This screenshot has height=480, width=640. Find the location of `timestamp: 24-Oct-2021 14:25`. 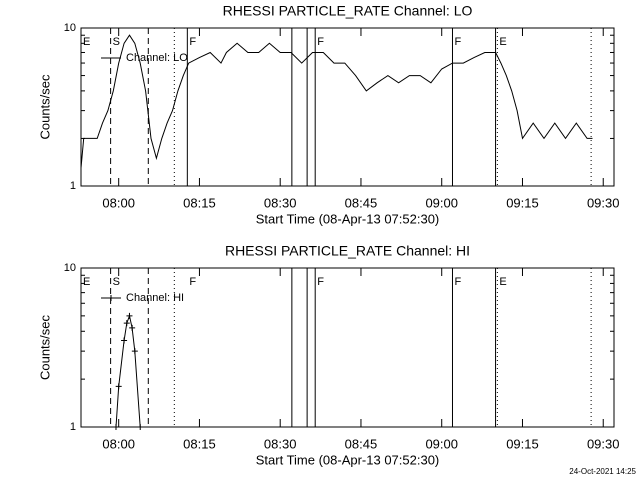

timestamp: 24-Oct-2021 14:25 is located at coordinates (602, 471).